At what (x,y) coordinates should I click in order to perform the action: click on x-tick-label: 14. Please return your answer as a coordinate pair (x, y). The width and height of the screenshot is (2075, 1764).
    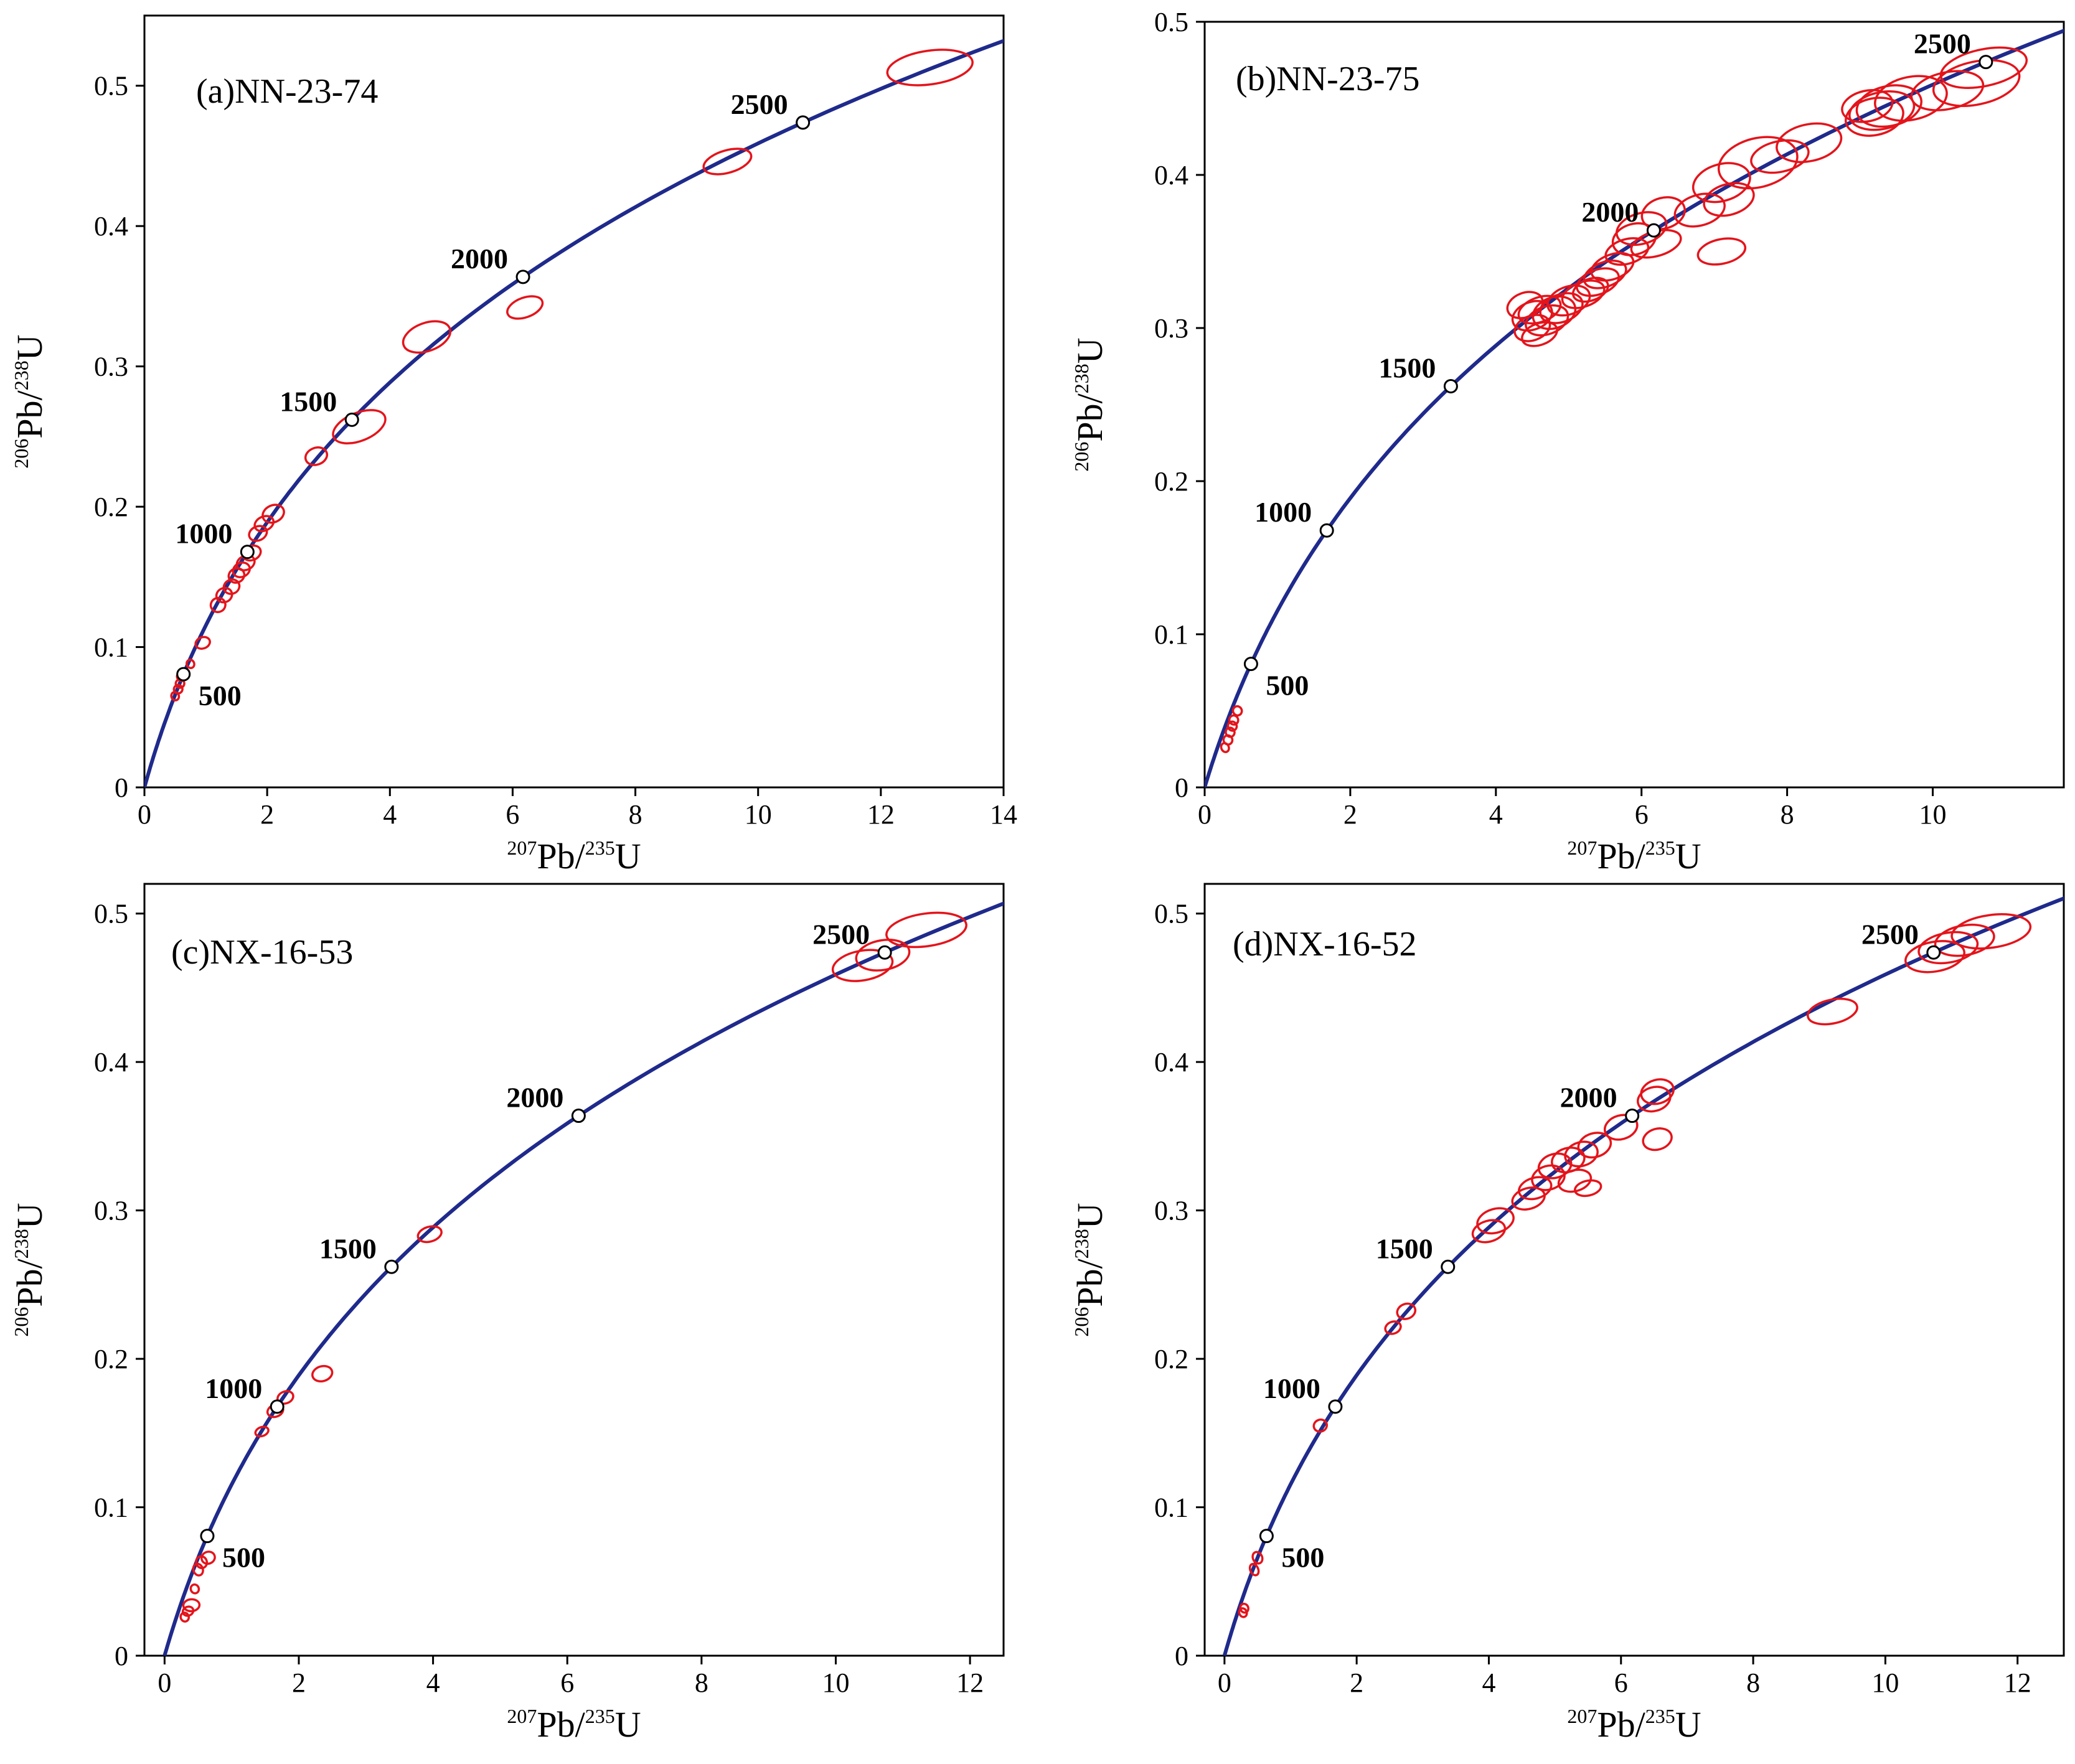
    Looking at the image, I should click on (1003, 814).